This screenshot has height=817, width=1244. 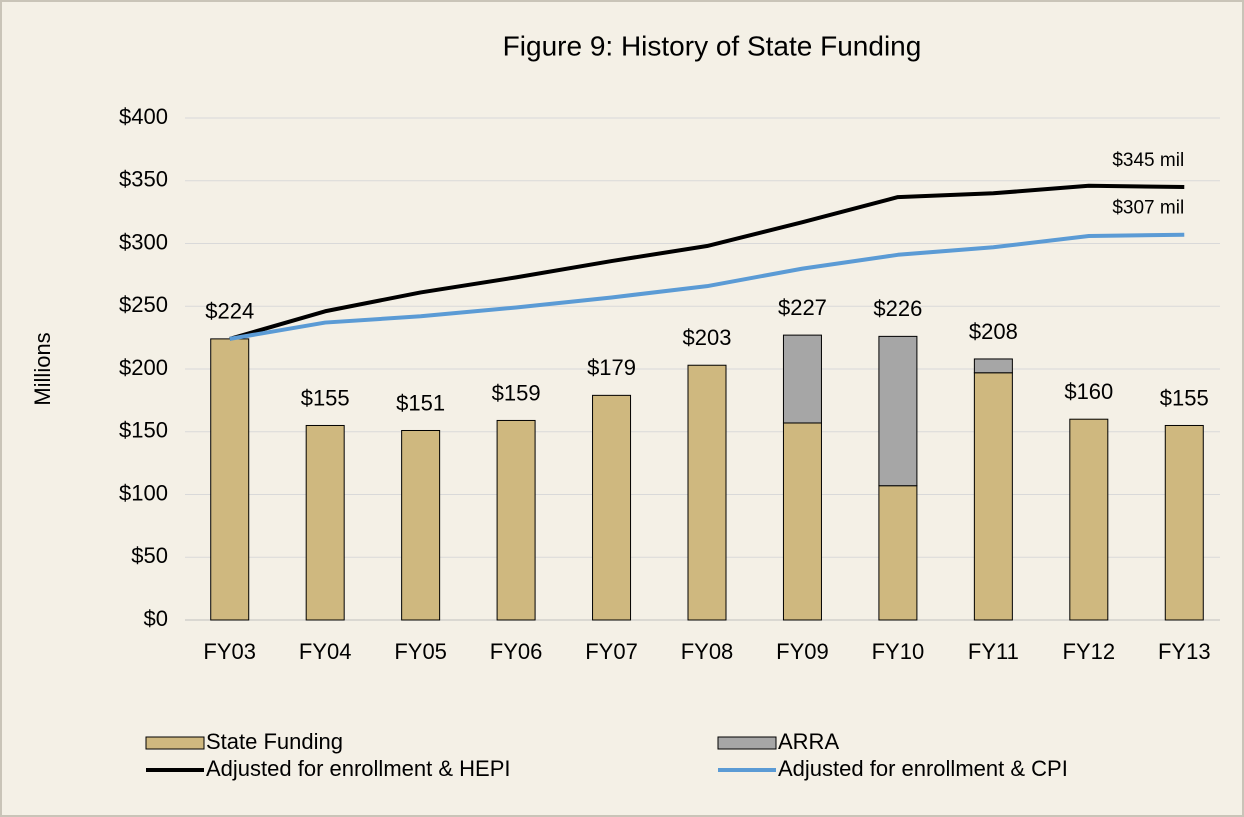 What do you see at coordinates (358, 768) in the screenshot?
I see `legend-label: Adjusted for enrollment & HEPI` at bounding box center [358, 768].